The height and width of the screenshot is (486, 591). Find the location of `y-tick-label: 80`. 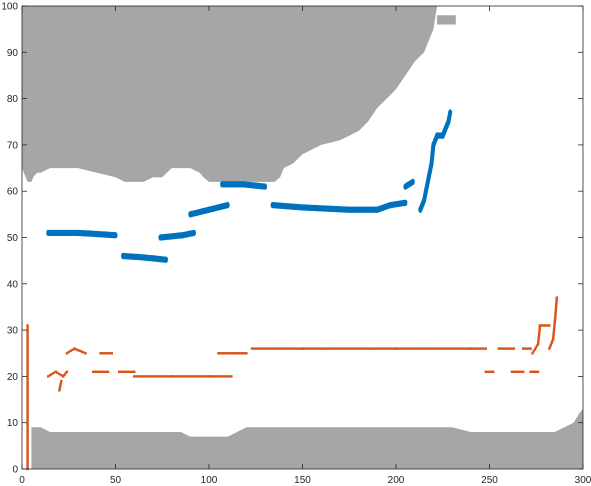

y-tick-label: 80 is located at coordinates (13, 99).